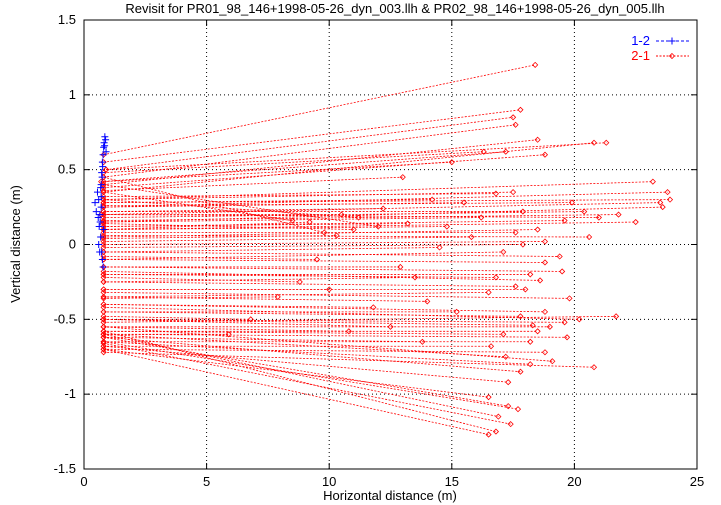 The width and height of the screenshot is (721, 505). I want to click on x-tick-label: 5, so click(206, 481).